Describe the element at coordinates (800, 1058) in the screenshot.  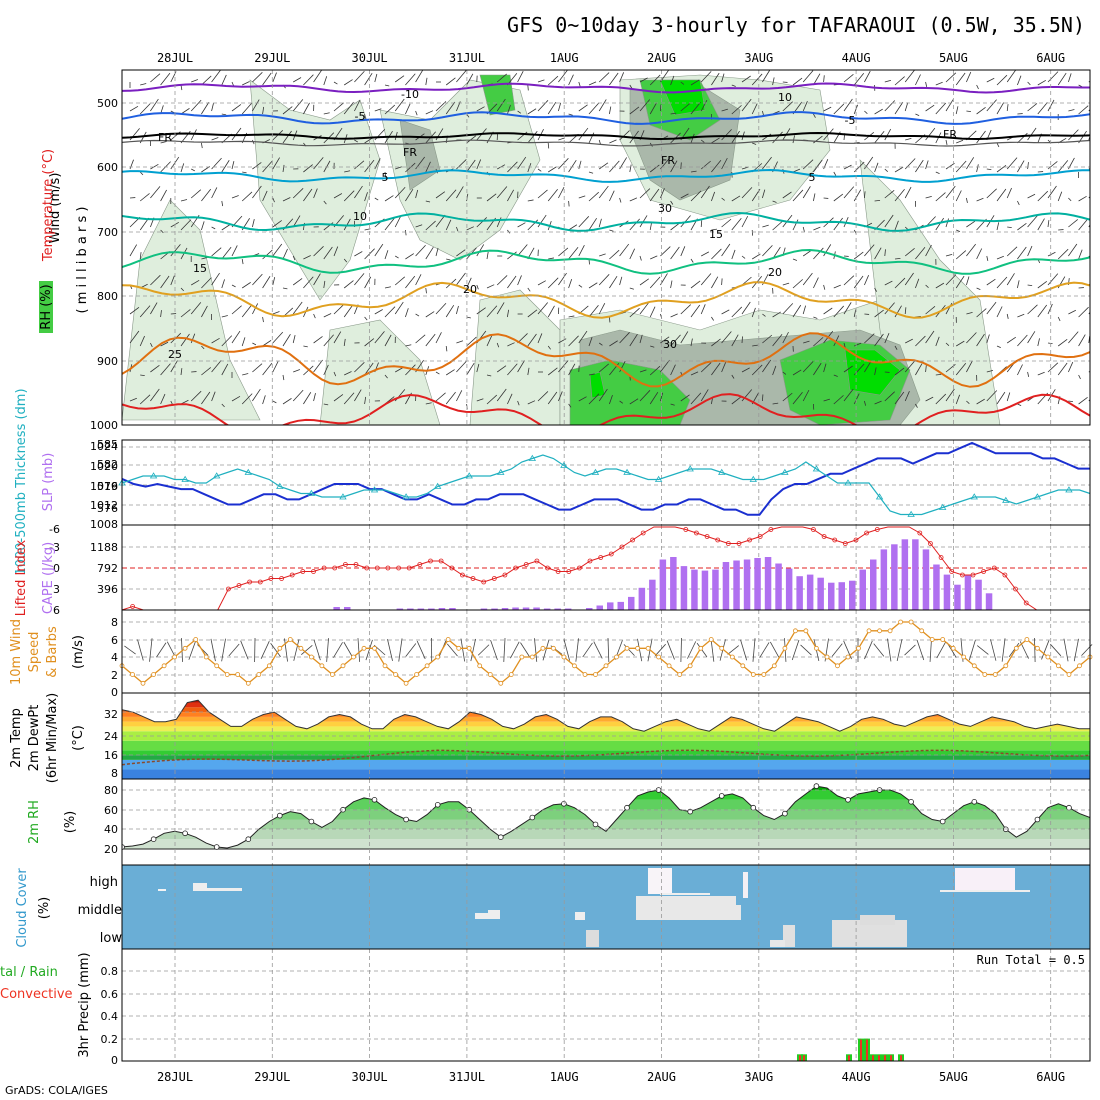
I see `precip-bar-convective` at that location.